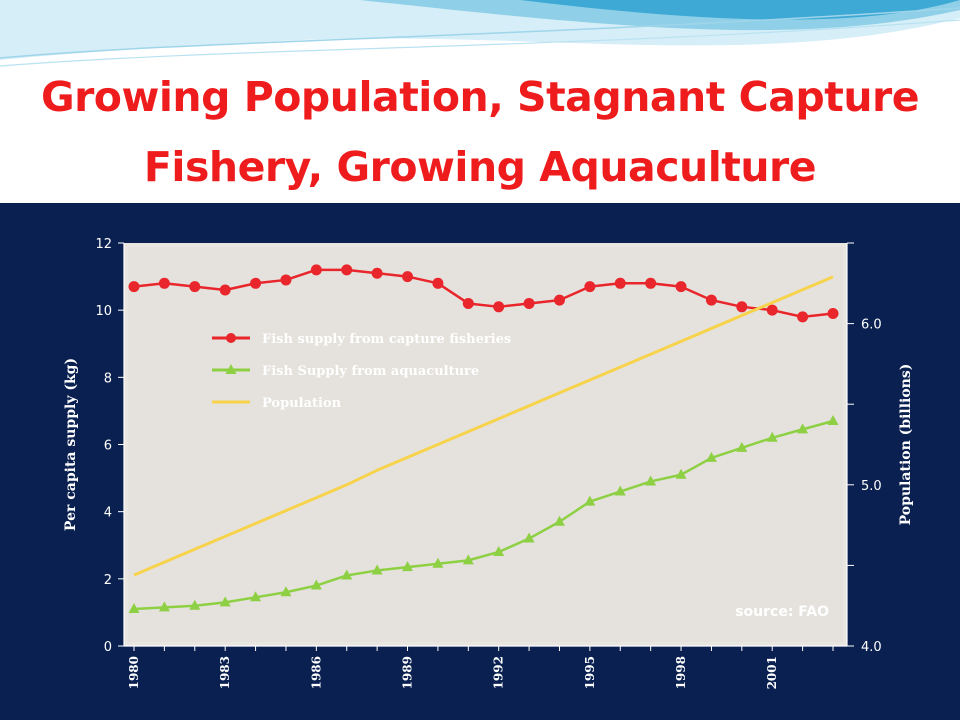 The image size is (960, 720). I want to click on right-tick-label: 4.0, so click(871, 647).